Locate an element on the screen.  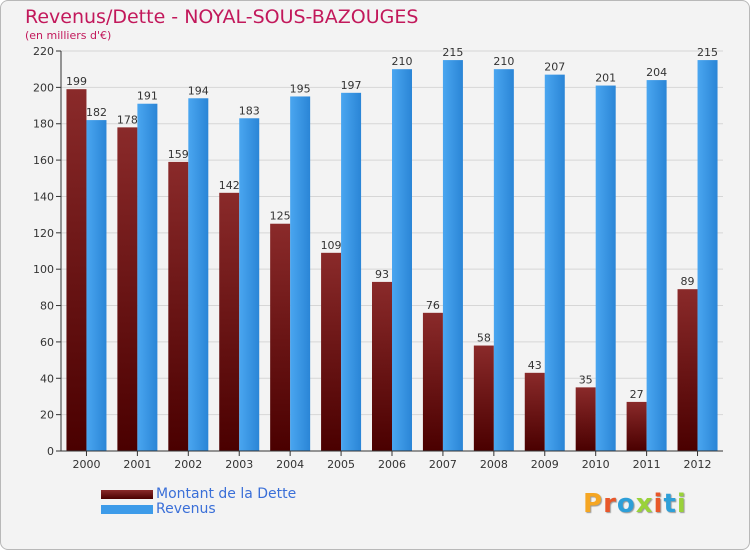
logo-letter: P is located at coordinates (593, 504).